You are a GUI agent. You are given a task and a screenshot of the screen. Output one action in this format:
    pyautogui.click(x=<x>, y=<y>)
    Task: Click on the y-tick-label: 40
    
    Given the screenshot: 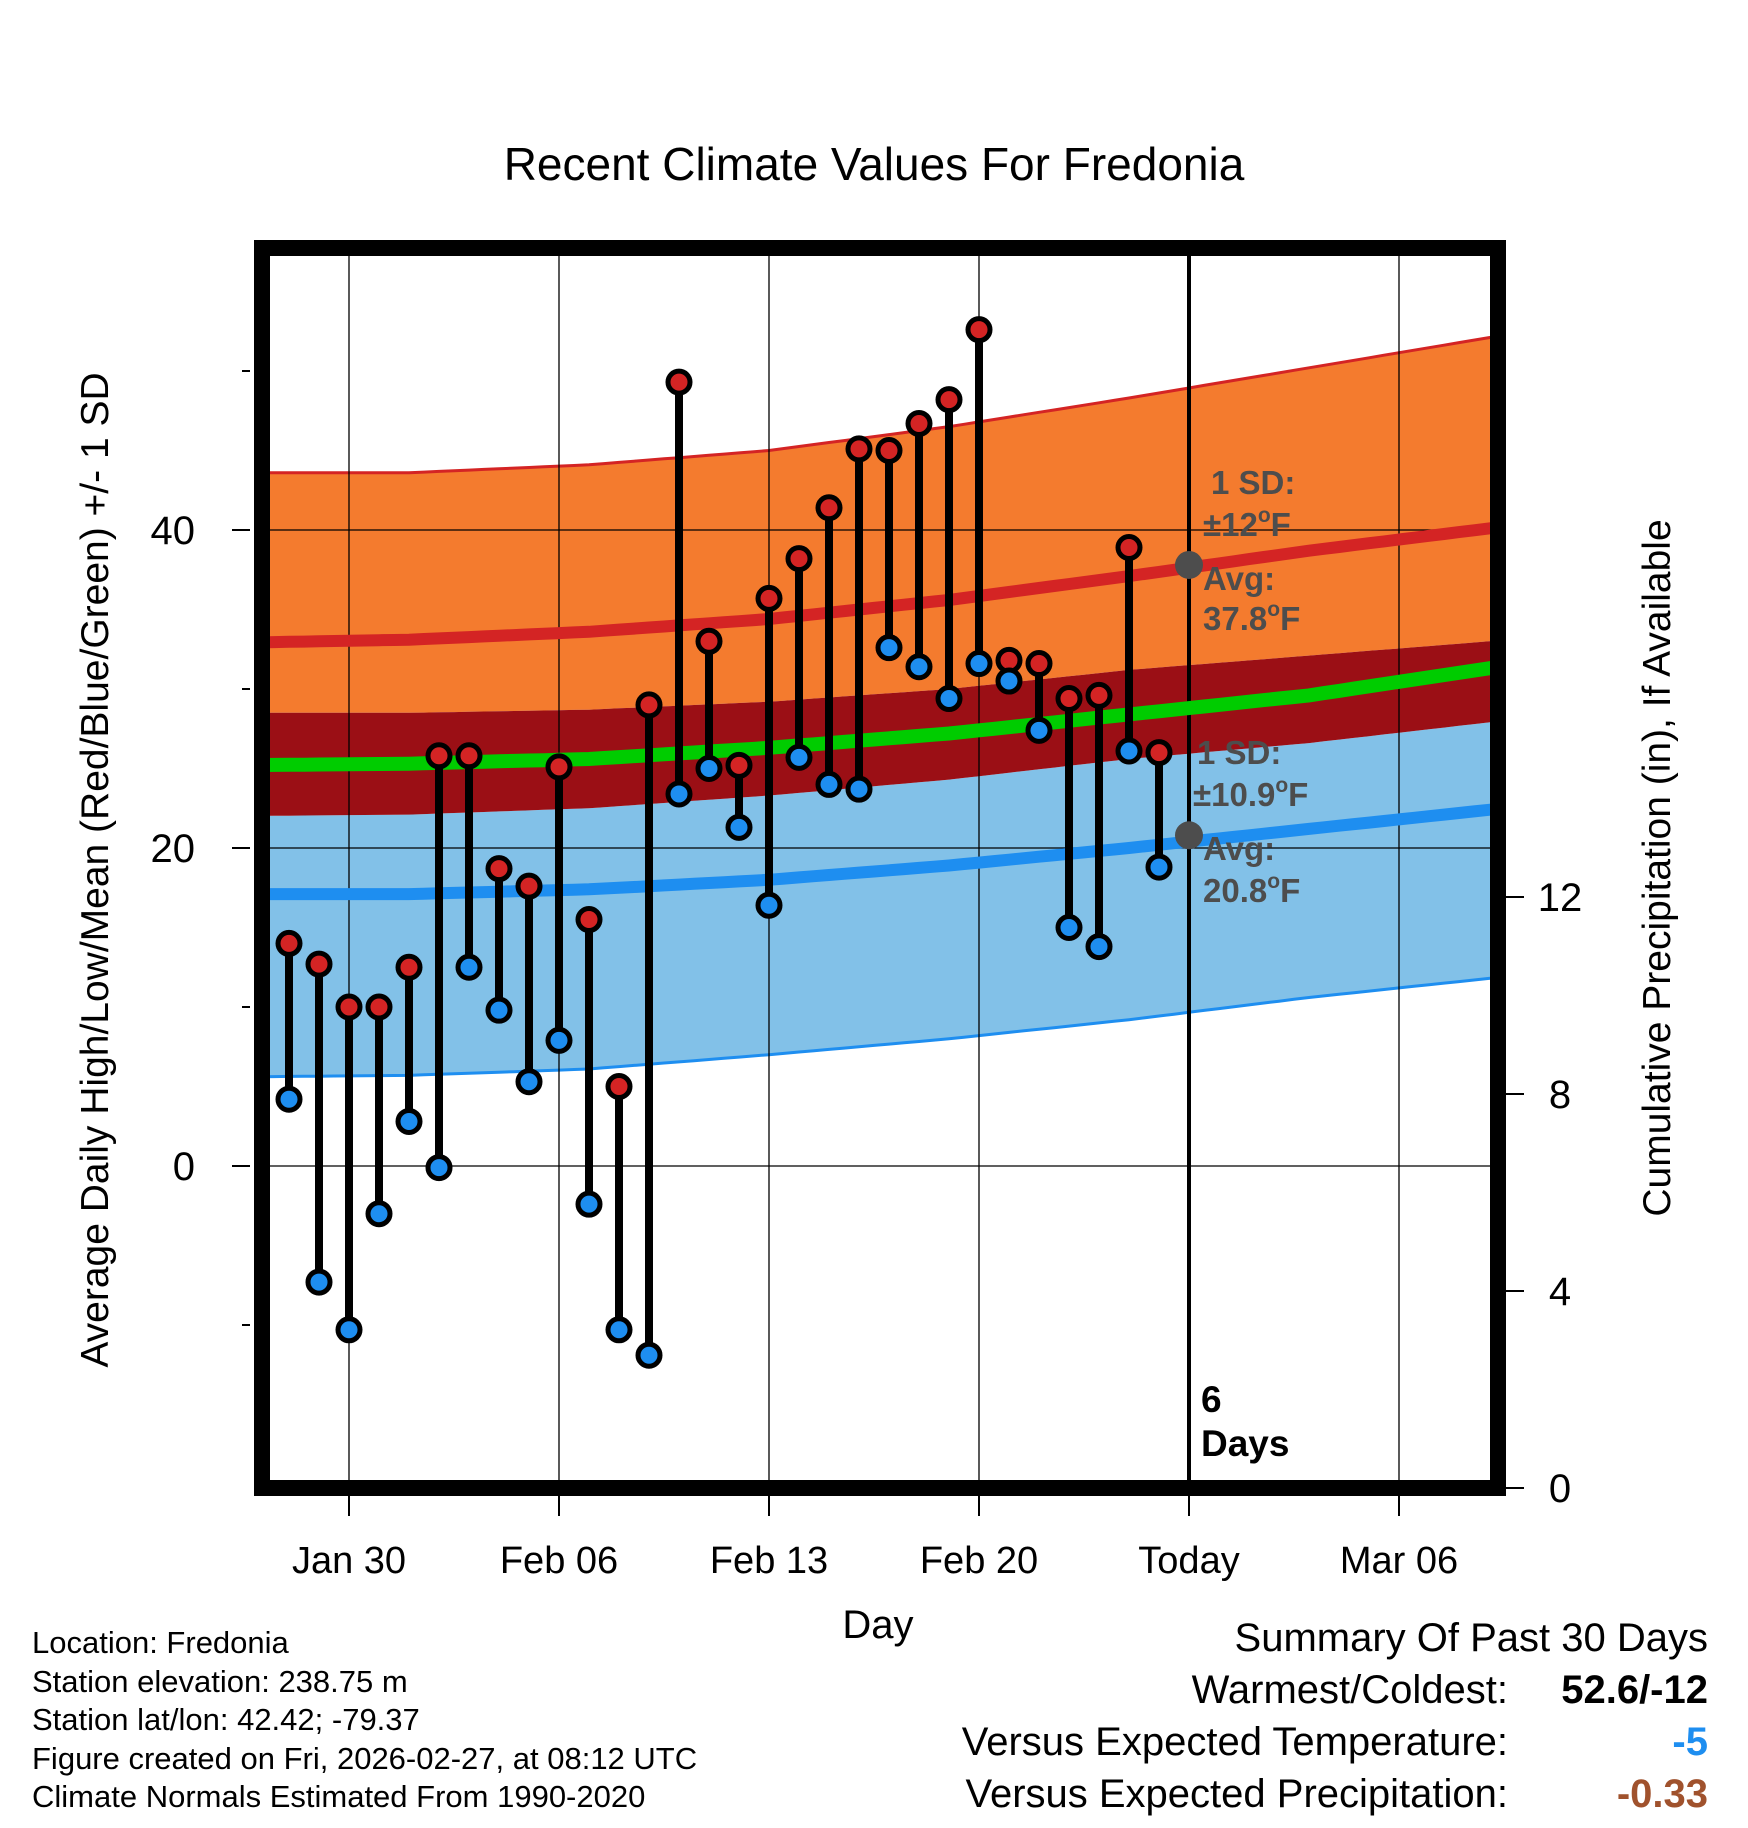 What is the action you would take?
    pyautogui.click(x=173, y=531)
    